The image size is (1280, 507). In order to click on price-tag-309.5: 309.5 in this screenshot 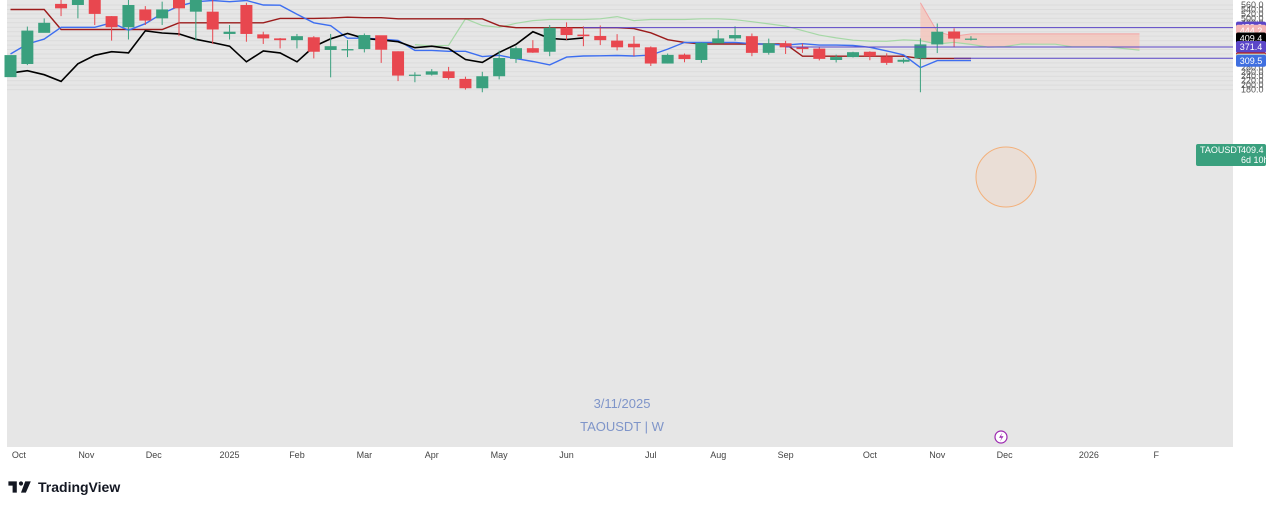, I will do `click(1251, 60)`.